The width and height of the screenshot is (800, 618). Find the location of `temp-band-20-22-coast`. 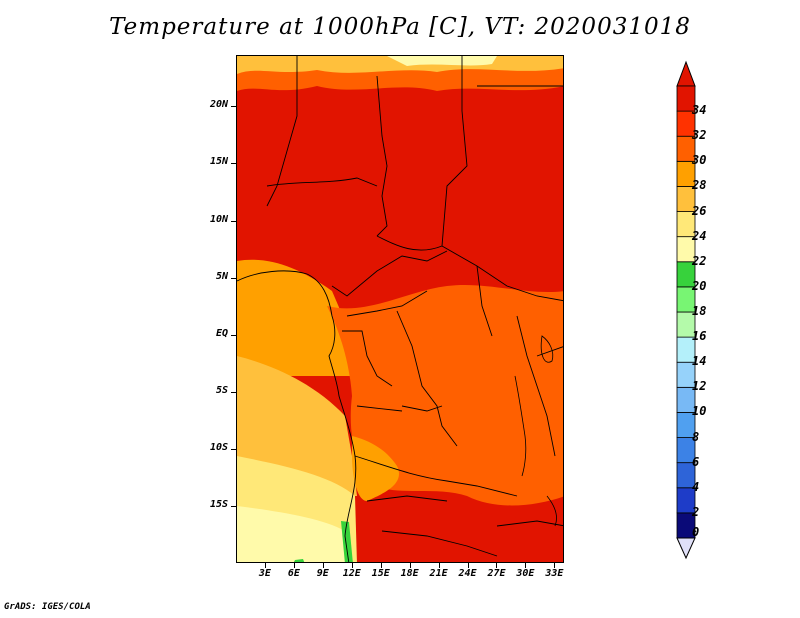

temp-band-20-22-coast is located at coordinates (347, 541).